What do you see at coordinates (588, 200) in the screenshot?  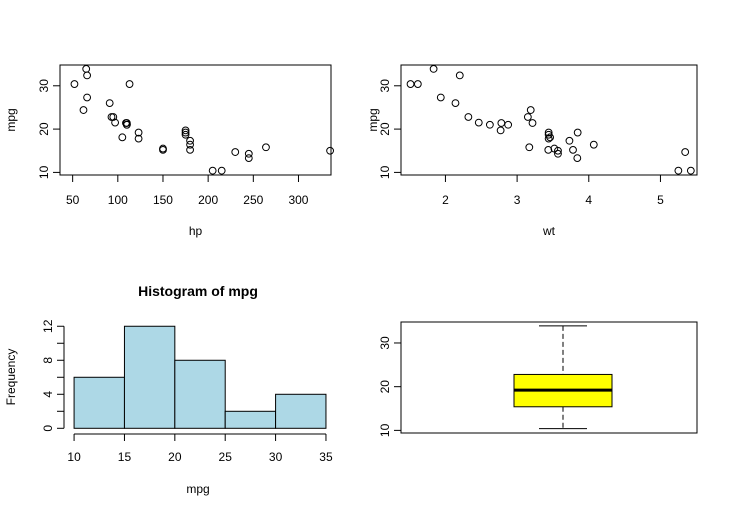 I see `x-tick-label: 4` at bounding box center [588, 200].